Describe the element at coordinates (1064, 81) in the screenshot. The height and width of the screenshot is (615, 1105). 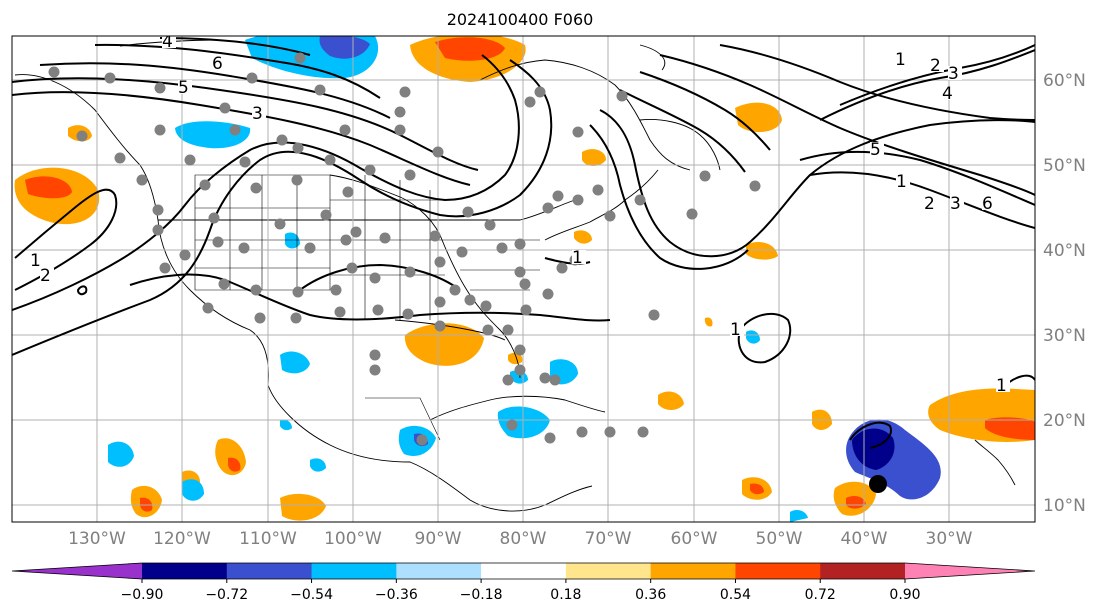
I see `lat-label: 60°N` at that location.